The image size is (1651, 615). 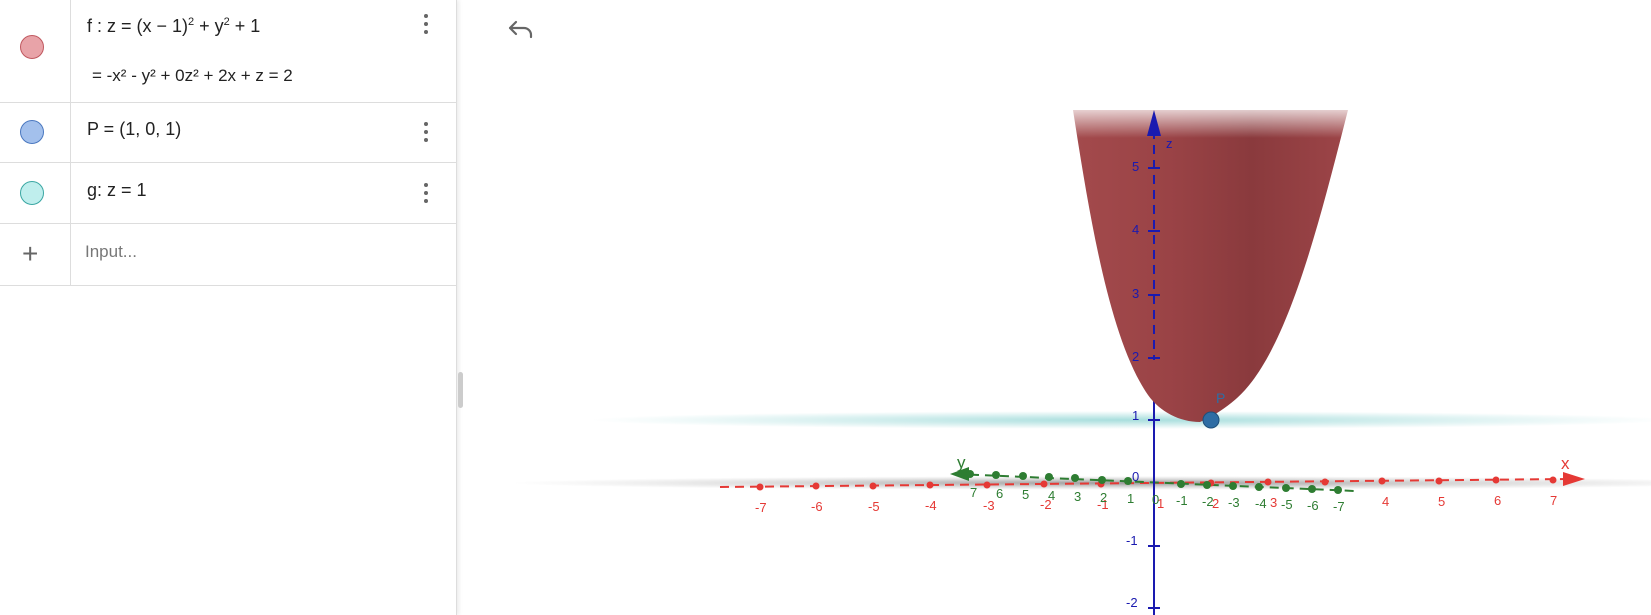 What do you see at coordinates (1182, 500) in the screenshot?
I see `y-tick-label: -1` at bounding box center [1182, 500].